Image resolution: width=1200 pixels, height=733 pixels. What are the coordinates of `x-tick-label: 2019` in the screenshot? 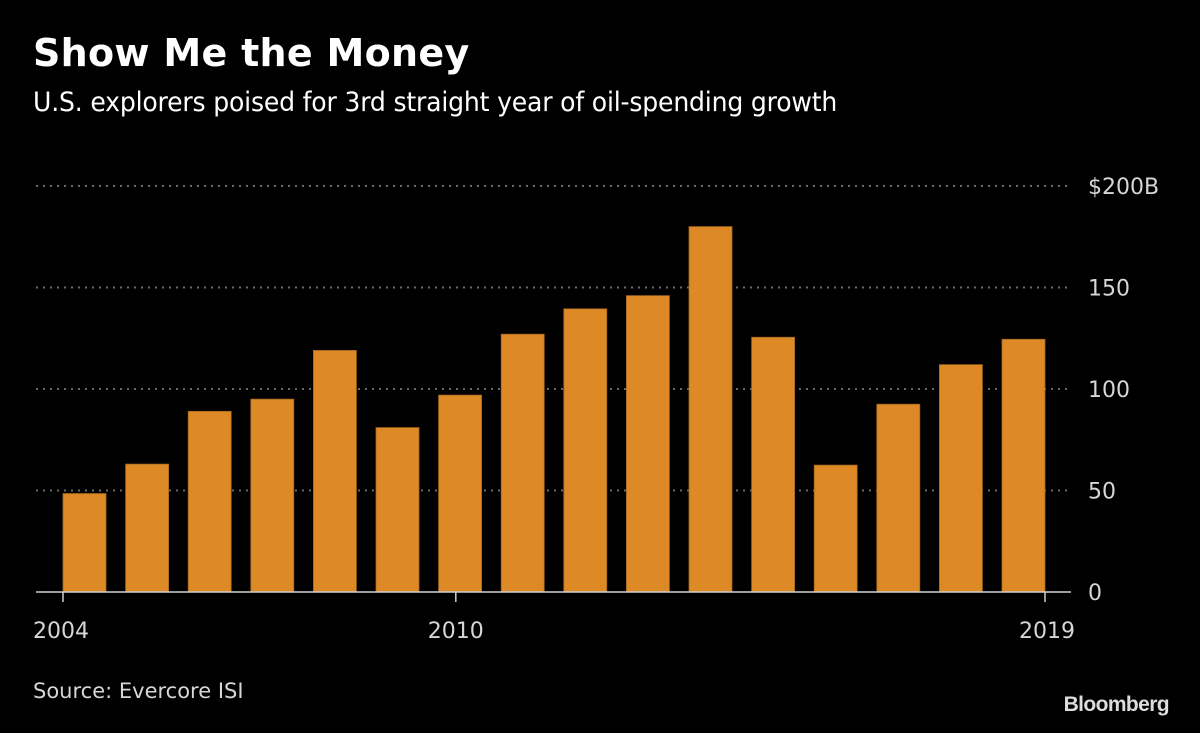 It's located at (1047, 631).